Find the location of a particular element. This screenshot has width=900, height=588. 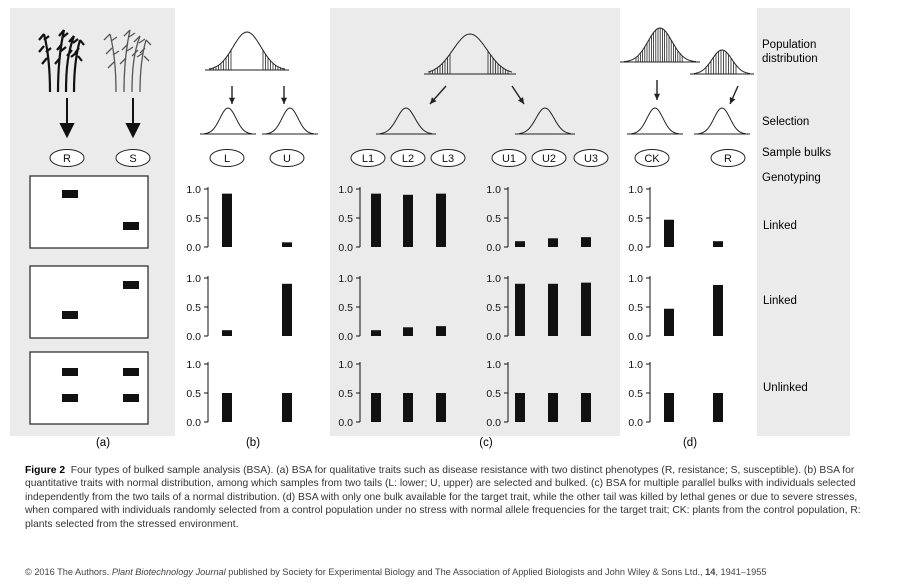

panel-letter-c: (c) is located at coordinates (486, 443).